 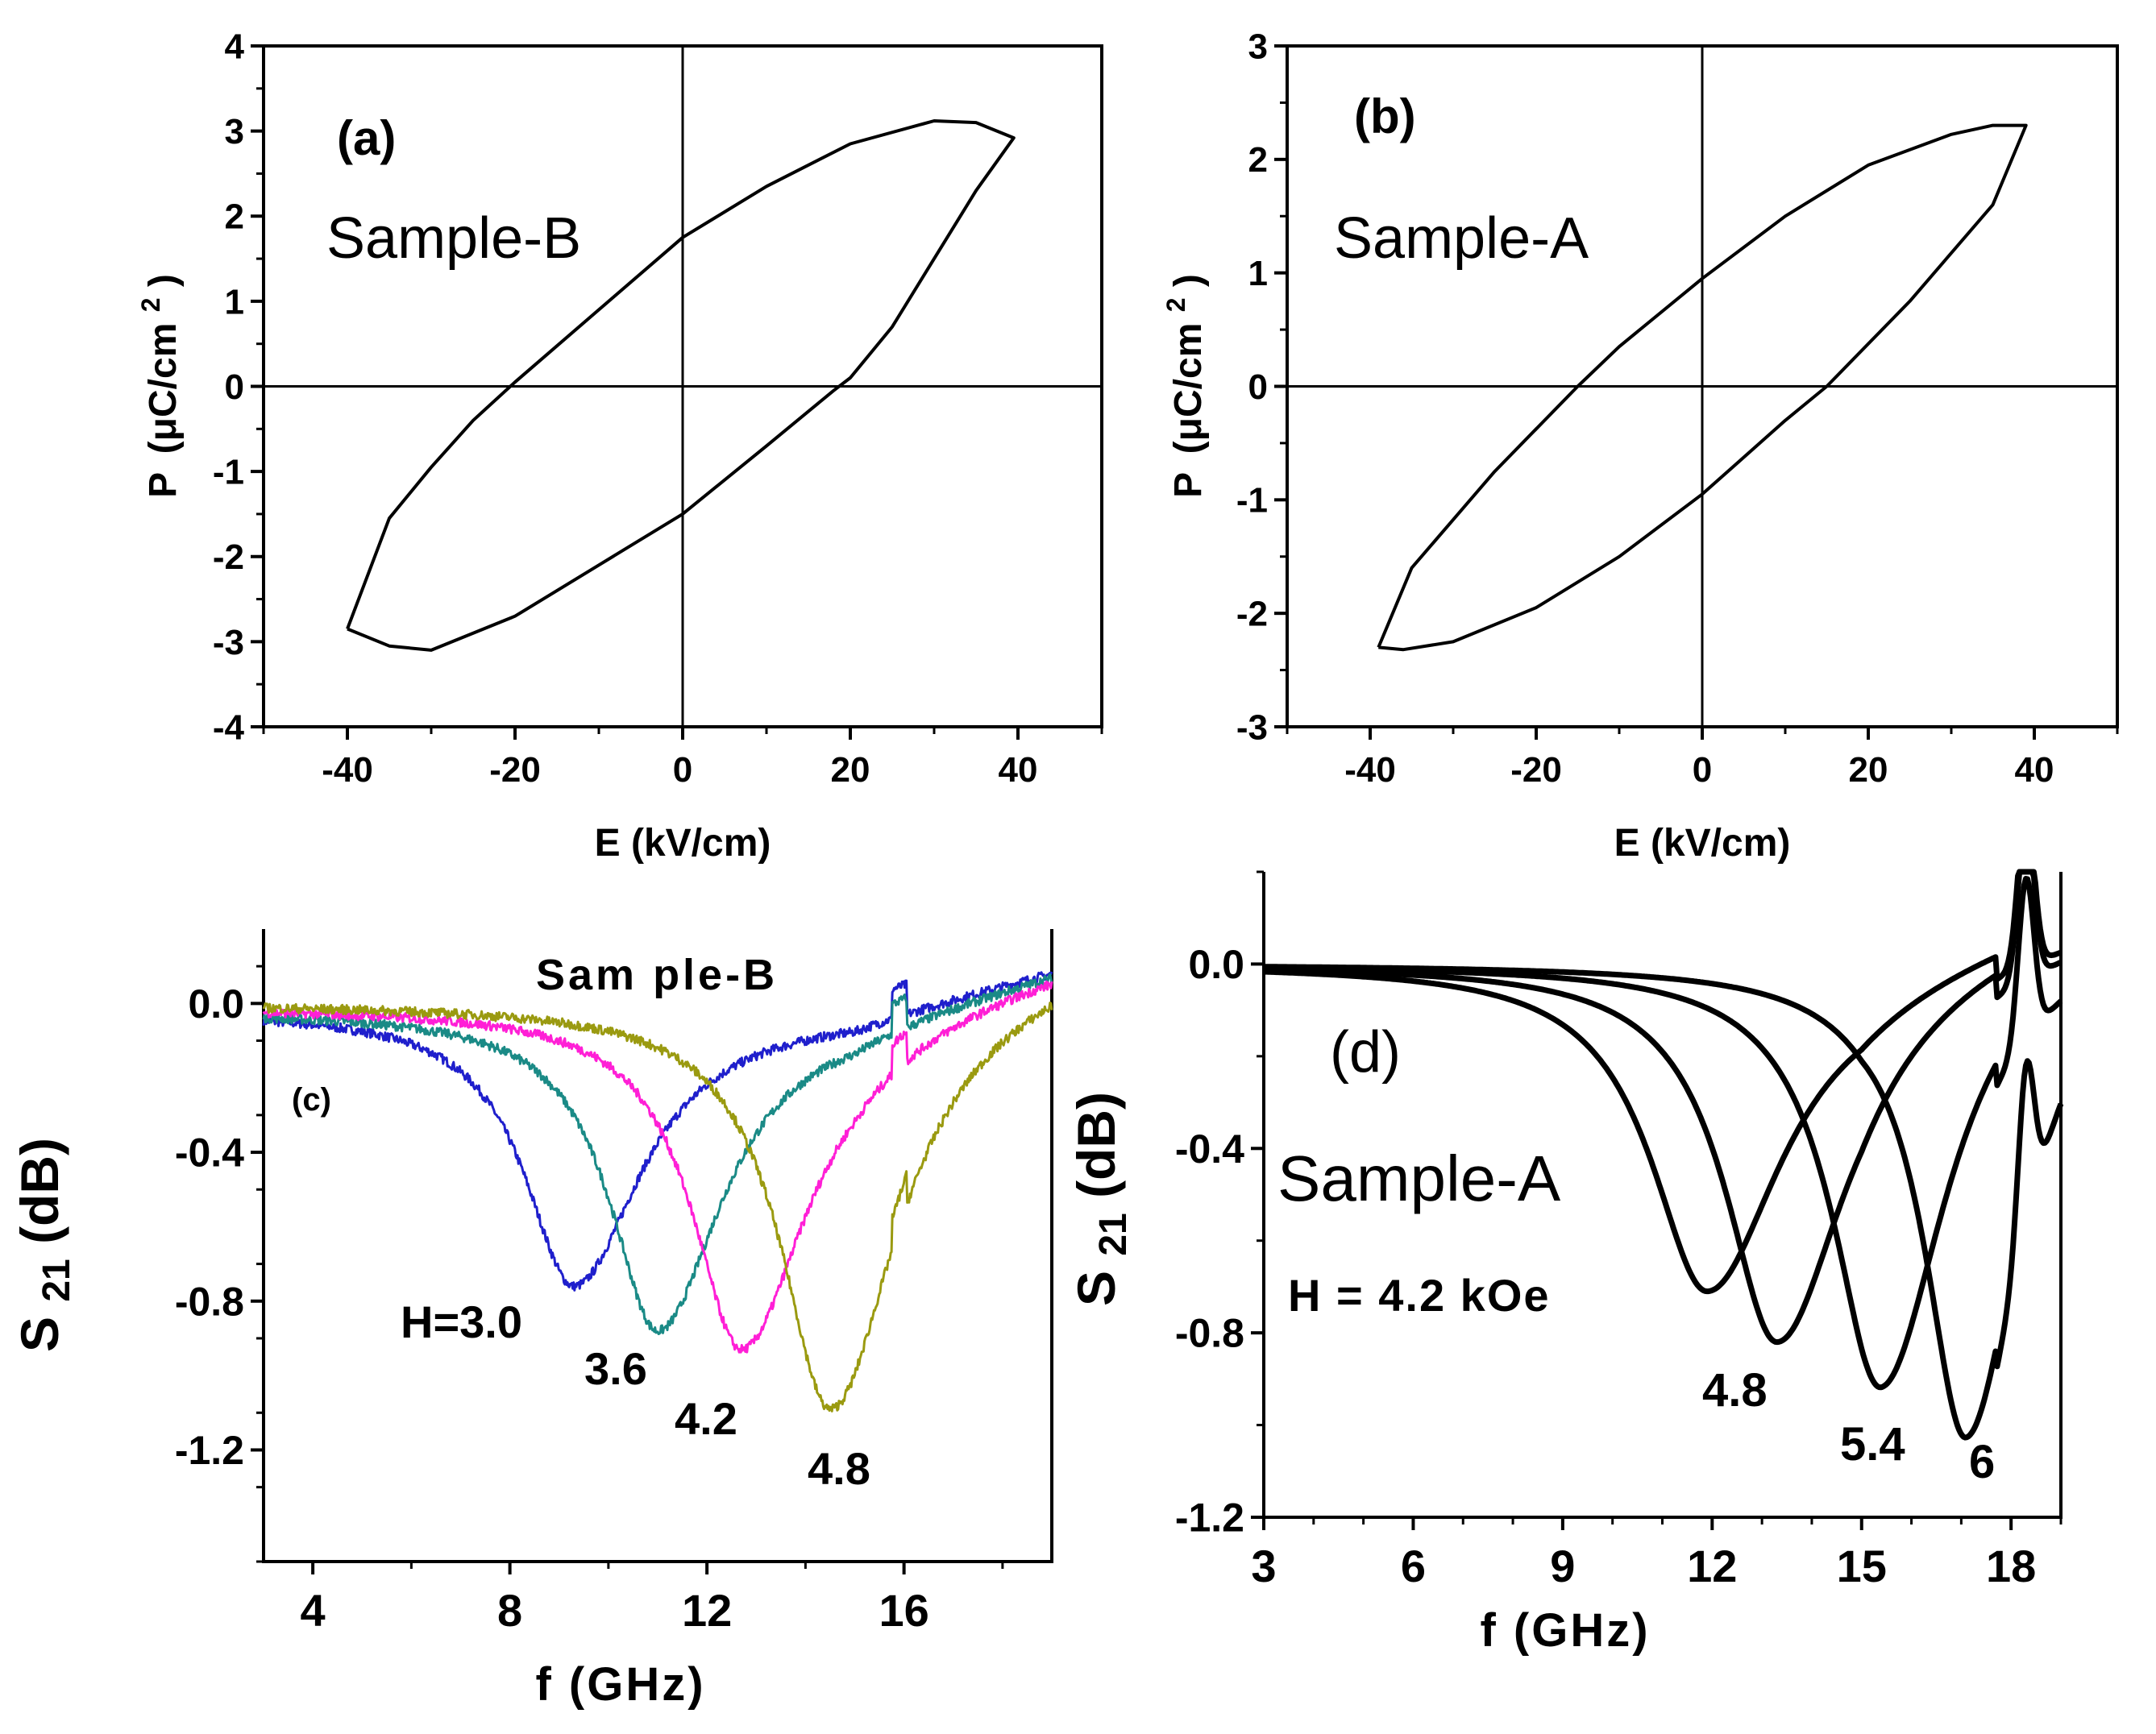 What do you see at coordinates (462, 1321) in the screenshot?
I see `curve-label-h30: H=3.0` at bounding box center [462, 1321].